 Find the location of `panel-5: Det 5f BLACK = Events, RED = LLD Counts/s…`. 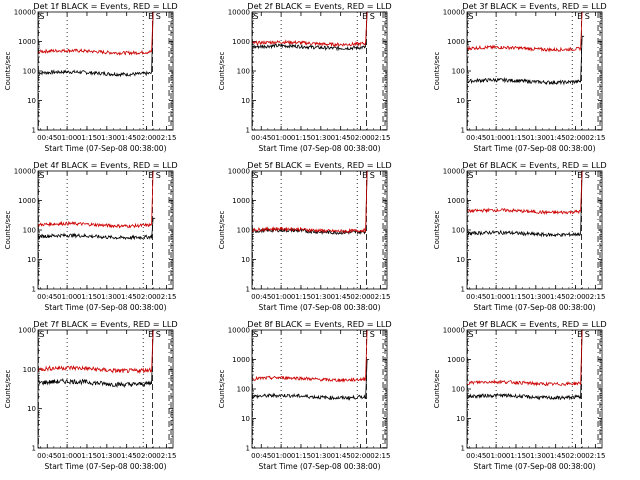

panel-5: Det 5f BLACK = Events, RED = LLD Counts/s… is located at coordinates (305, 236).